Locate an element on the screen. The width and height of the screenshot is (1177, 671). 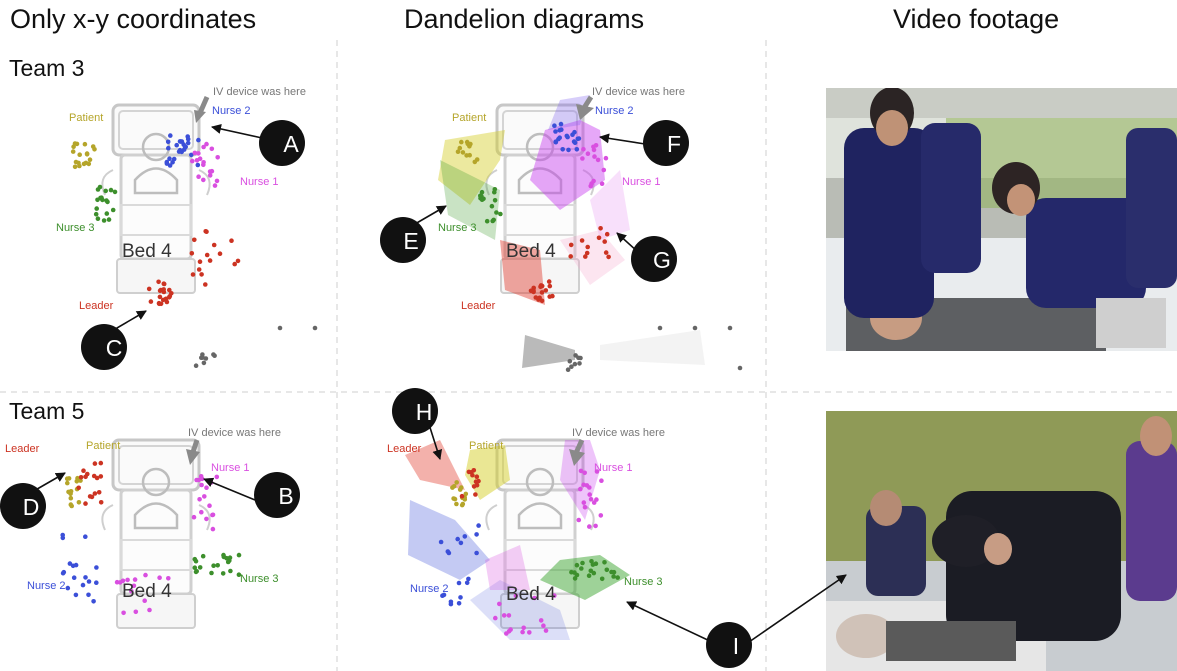
nurse3-label-xy-team5: Nurse 3 is located at coordinates (259, 579).